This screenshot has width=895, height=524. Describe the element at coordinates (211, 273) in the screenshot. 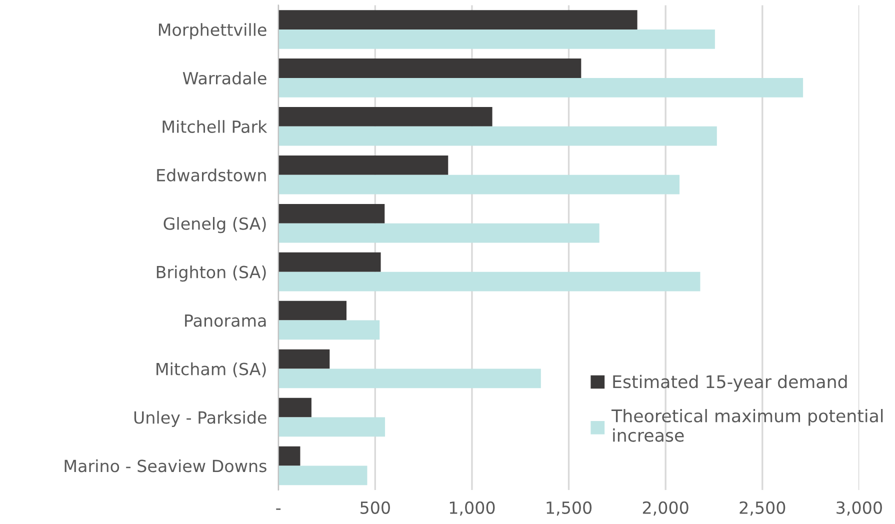

I see `y-tick-label: Brighton (SA)` at that location.